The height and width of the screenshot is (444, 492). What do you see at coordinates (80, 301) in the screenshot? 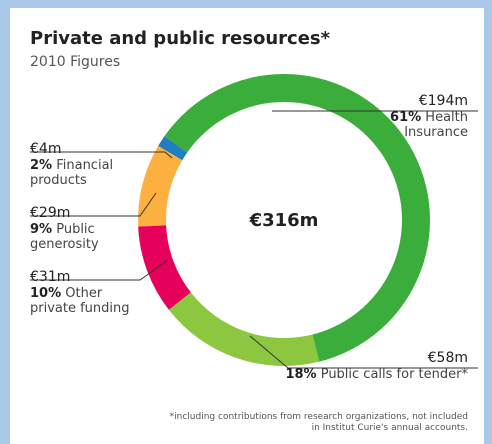
I see `category-label: Other private funding` at bounding box center [80, 301].